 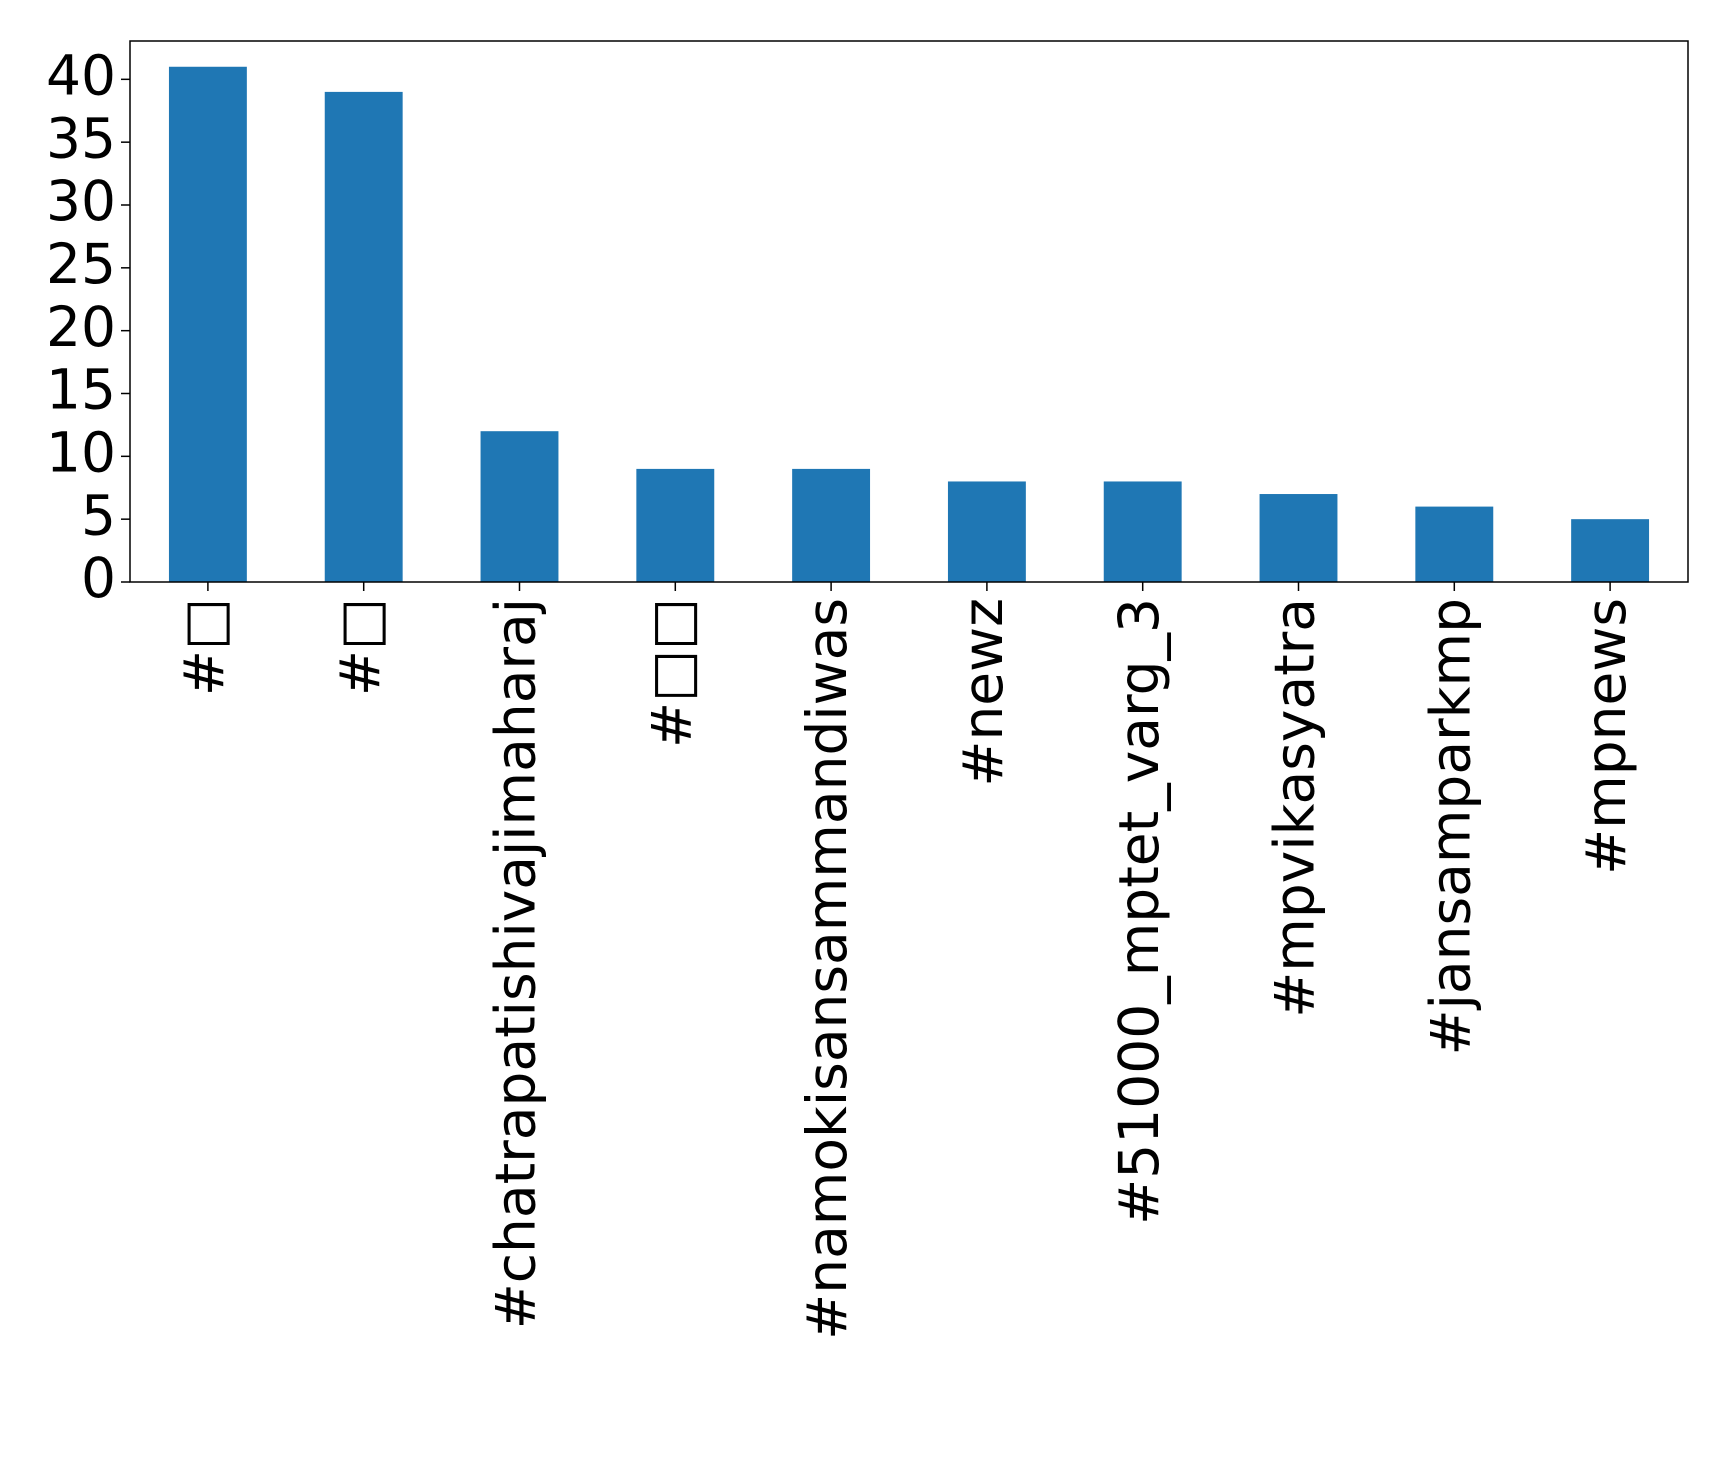 What do you see at coordinates (81, 390) in the screenshot?
I see `y-tick-label: 15` at bounding box center [81, 390].